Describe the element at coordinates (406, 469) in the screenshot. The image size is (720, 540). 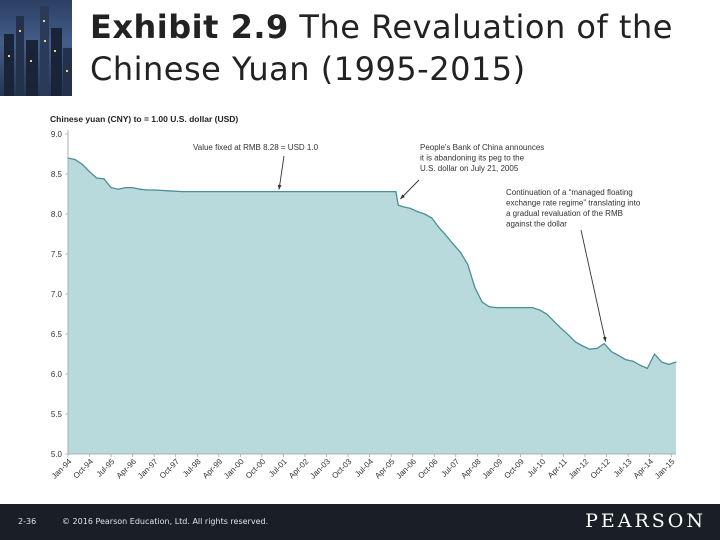
I see `x-tick-label: Jan-06` at that location.